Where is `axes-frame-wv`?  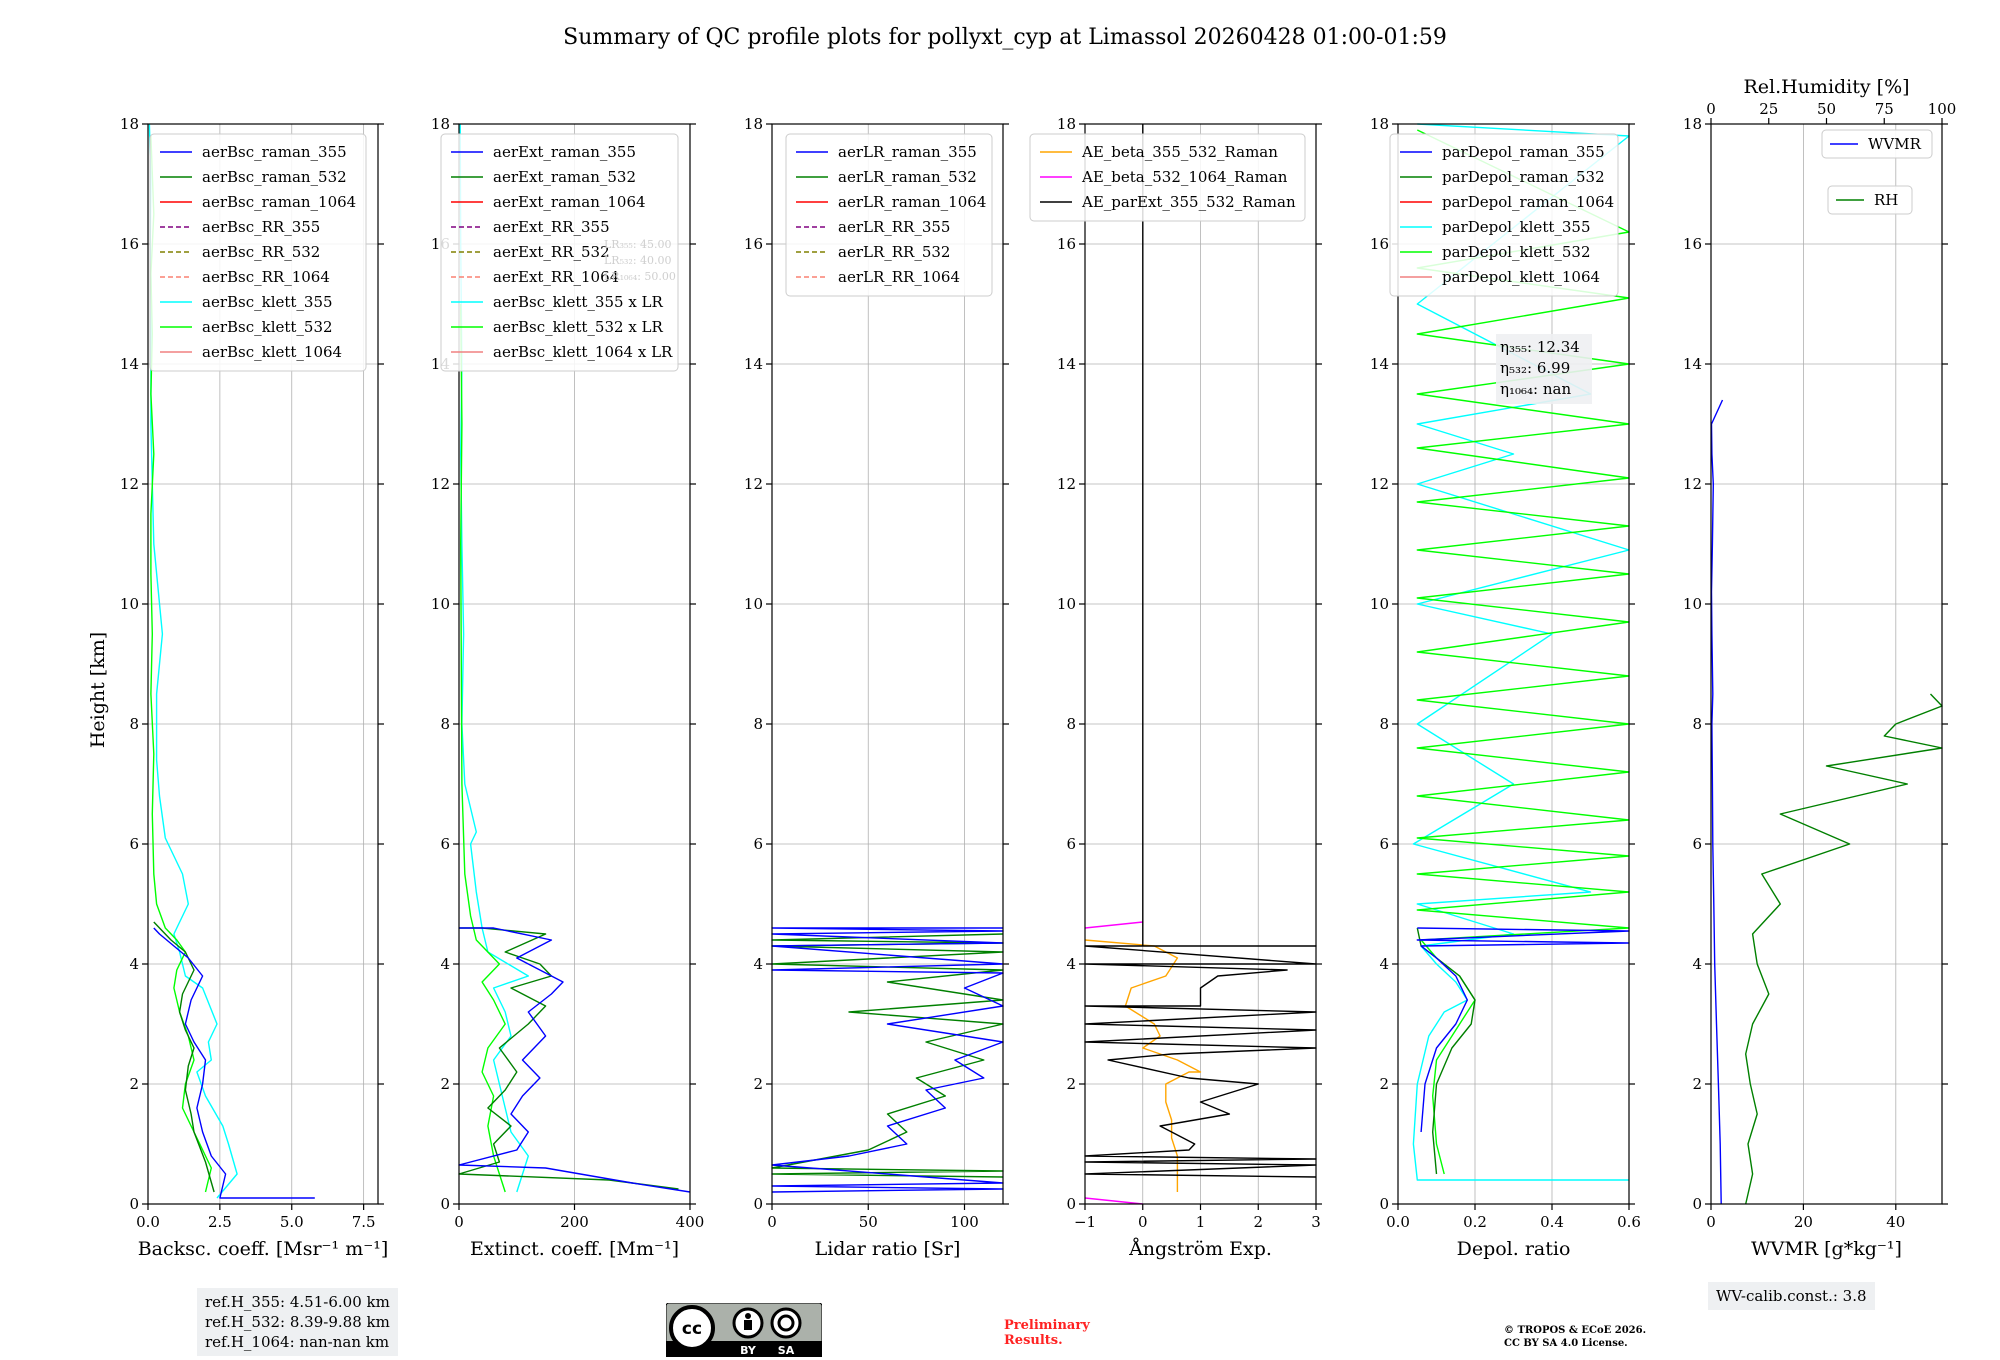 axes-frame-wv is located at coordinates (1826, 664).